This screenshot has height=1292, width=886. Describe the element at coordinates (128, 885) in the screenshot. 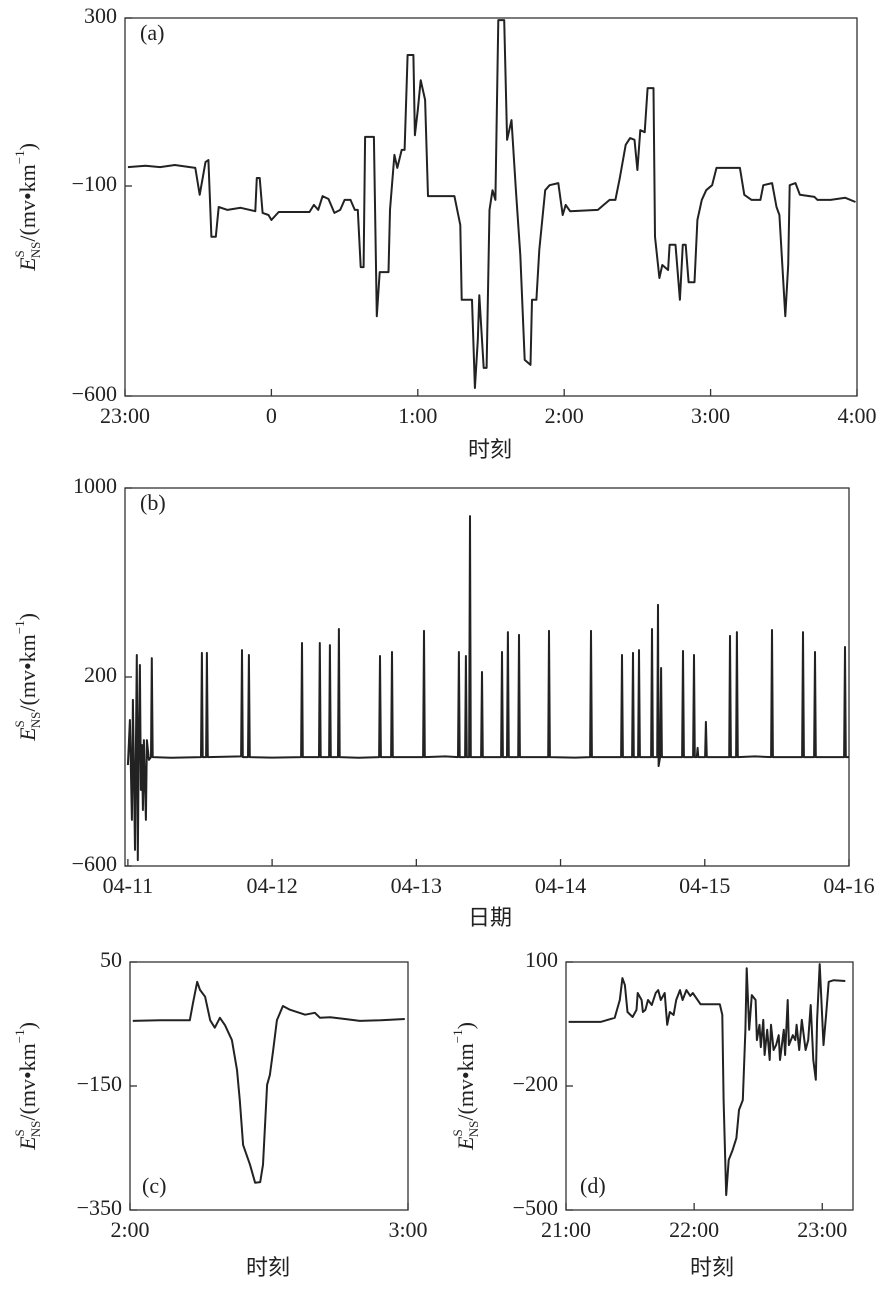

I see `x-tick-label: 04-11` at that location.